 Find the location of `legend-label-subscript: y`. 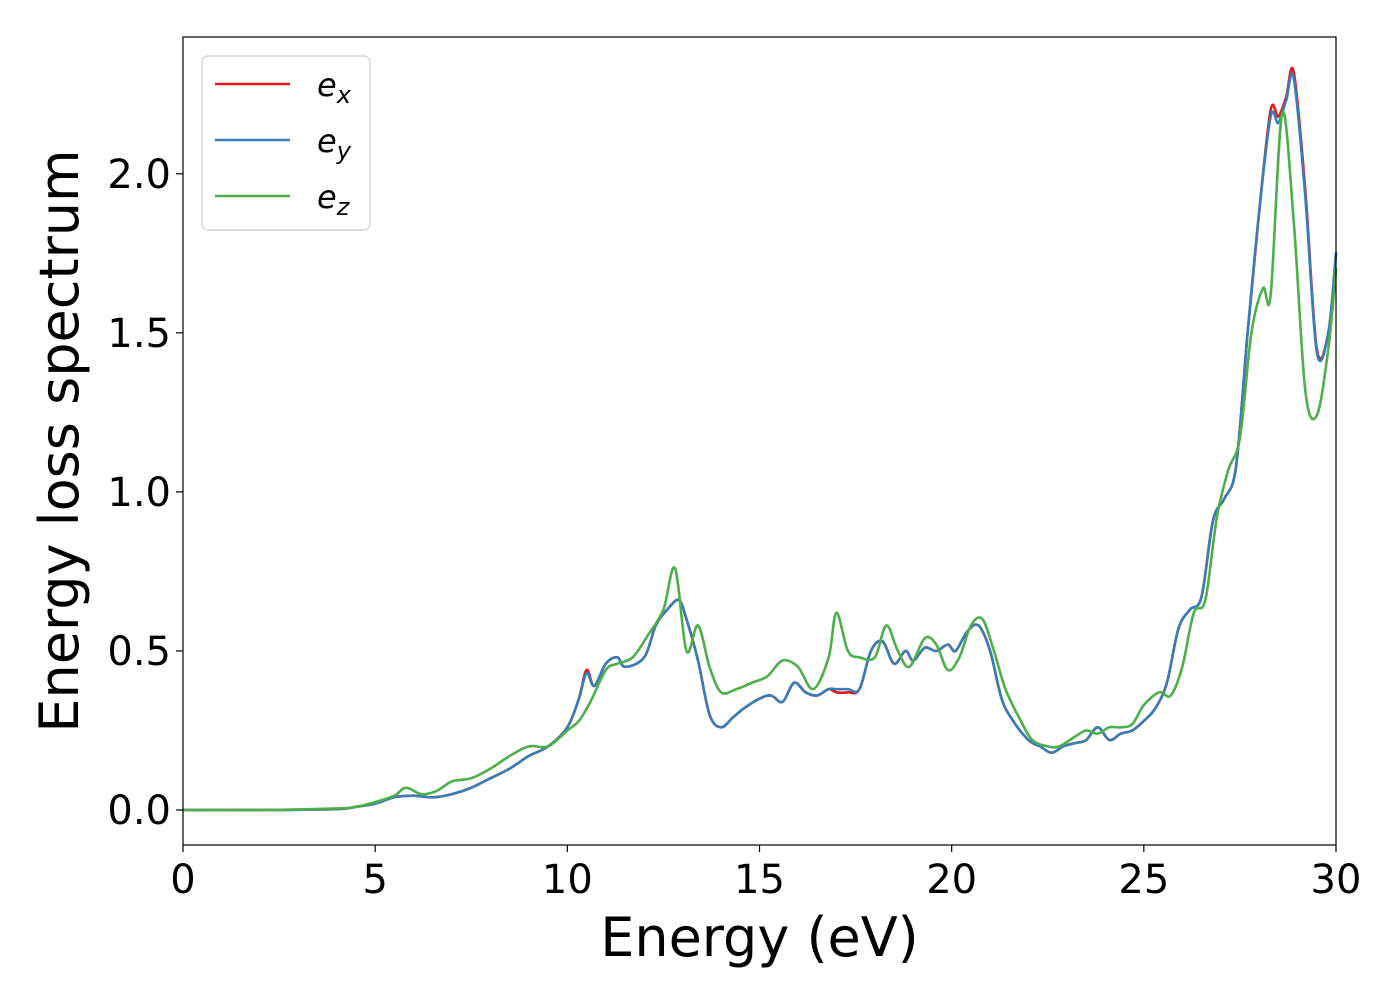

legend-label-subscript: y is located at coordinates (344, 151).